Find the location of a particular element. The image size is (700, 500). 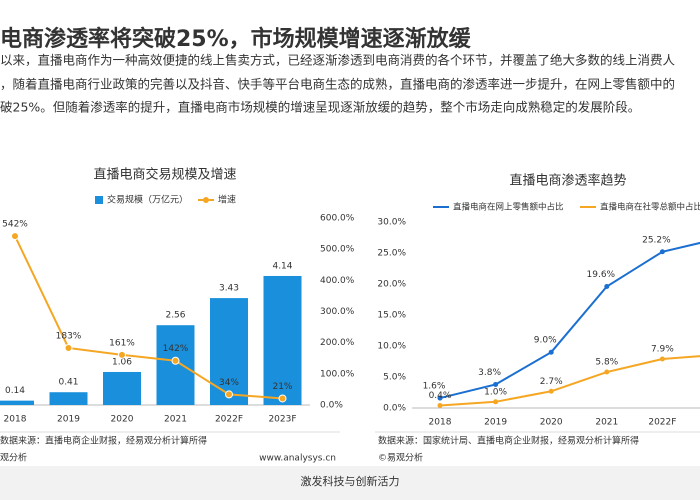

chart-title: 直播电商渗透率趋势 is located at coordinates (567, 181).